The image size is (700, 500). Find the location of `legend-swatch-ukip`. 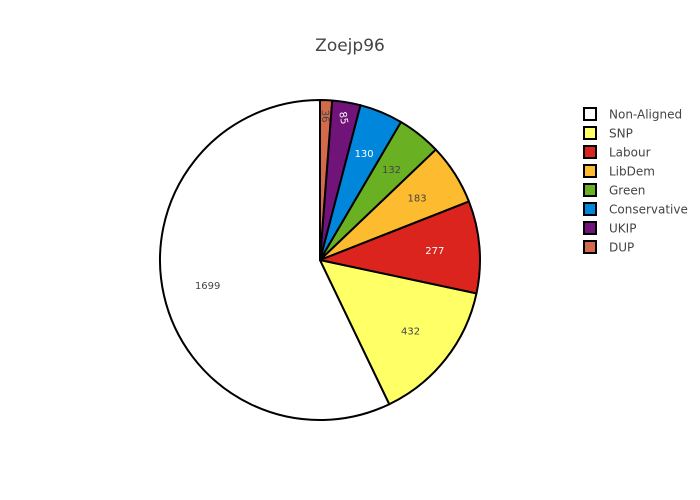

legend-swatch-ukip is located at coordinates (590, 228).